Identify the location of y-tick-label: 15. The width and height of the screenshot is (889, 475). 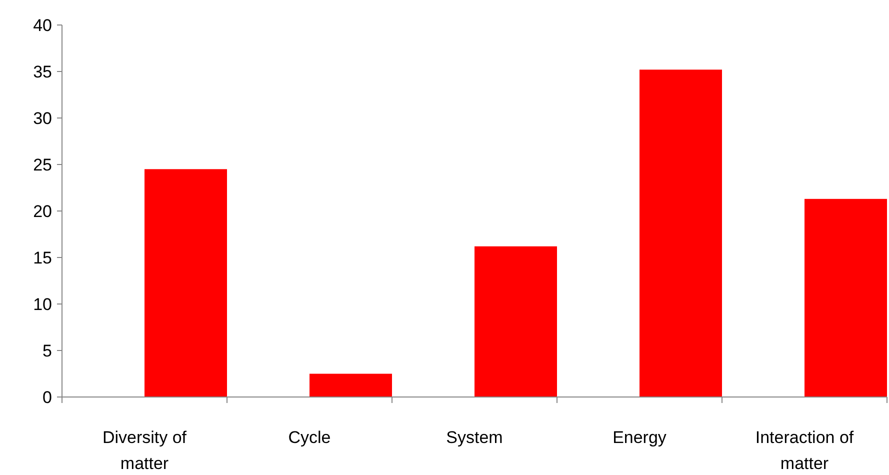
(42, 258).